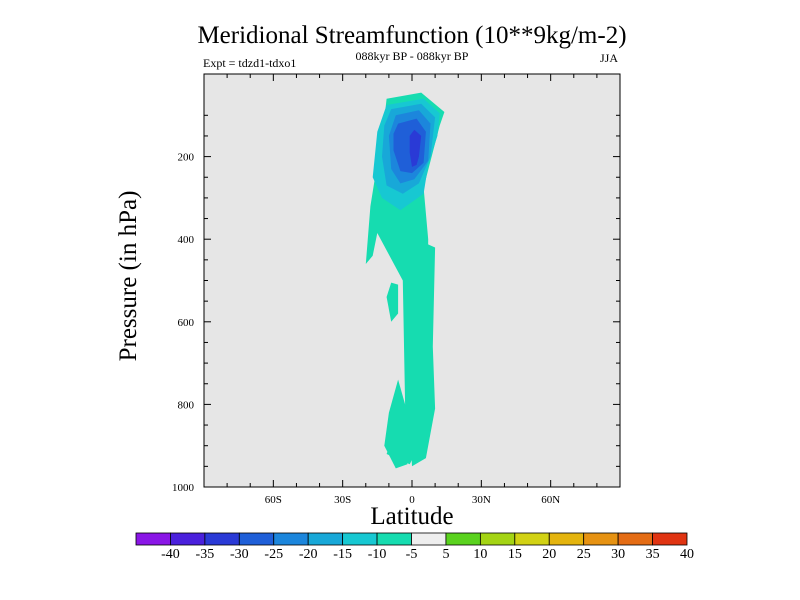 This screenshot has width=800, height=600. Describe the element at coordinates (273, 554) in the screenshot. I see `colorbar-label: -25` at that location.